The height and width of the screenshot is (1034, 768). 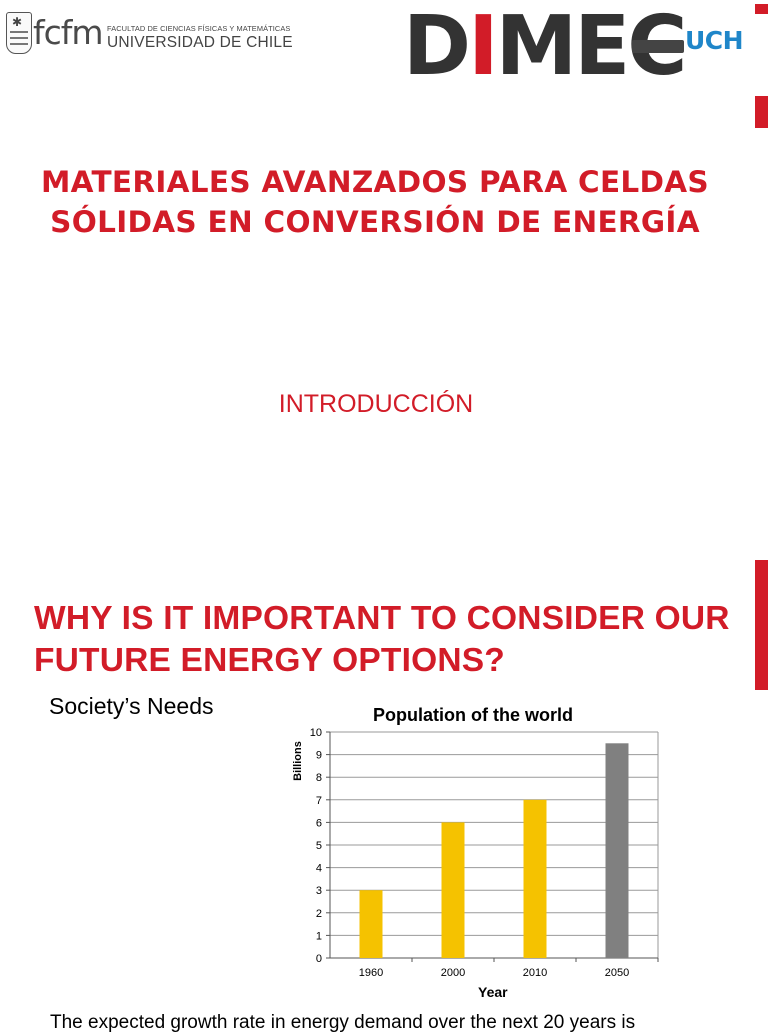 I want to click on y-tick-label: 3, so click(x=319, y=891).